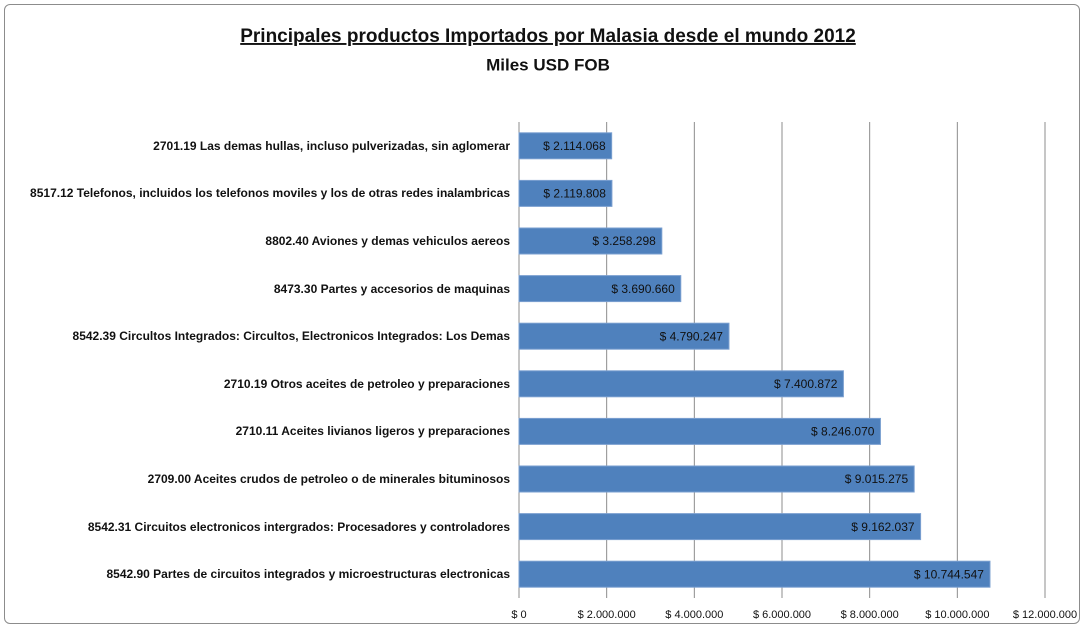 This screenshot has width=1086, height=630. What do you see at coordinates (877, 479) in the screenshot?
I see `value-label: $ 9.015.275` at bounding box center [877, 479].